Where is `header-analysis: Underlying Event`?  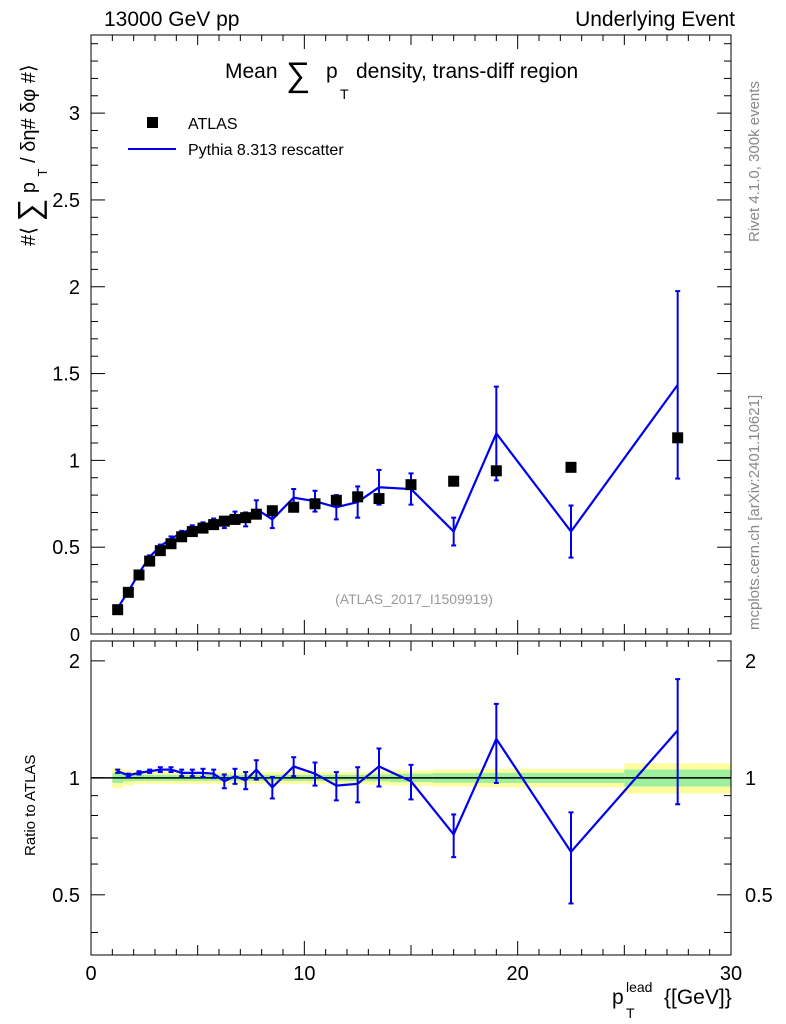
header-analysis: Underlying Event is located at coordinates (655, 19).